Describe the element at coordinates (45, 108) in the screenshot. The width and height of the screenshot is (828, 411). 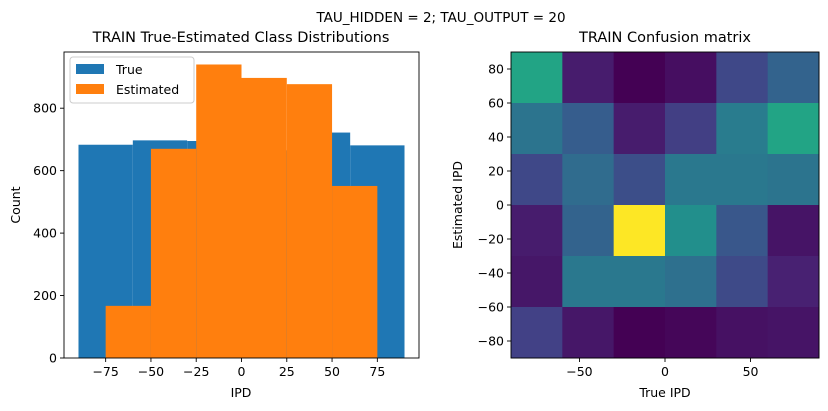
I see `y-tick-label: 800` at that location.